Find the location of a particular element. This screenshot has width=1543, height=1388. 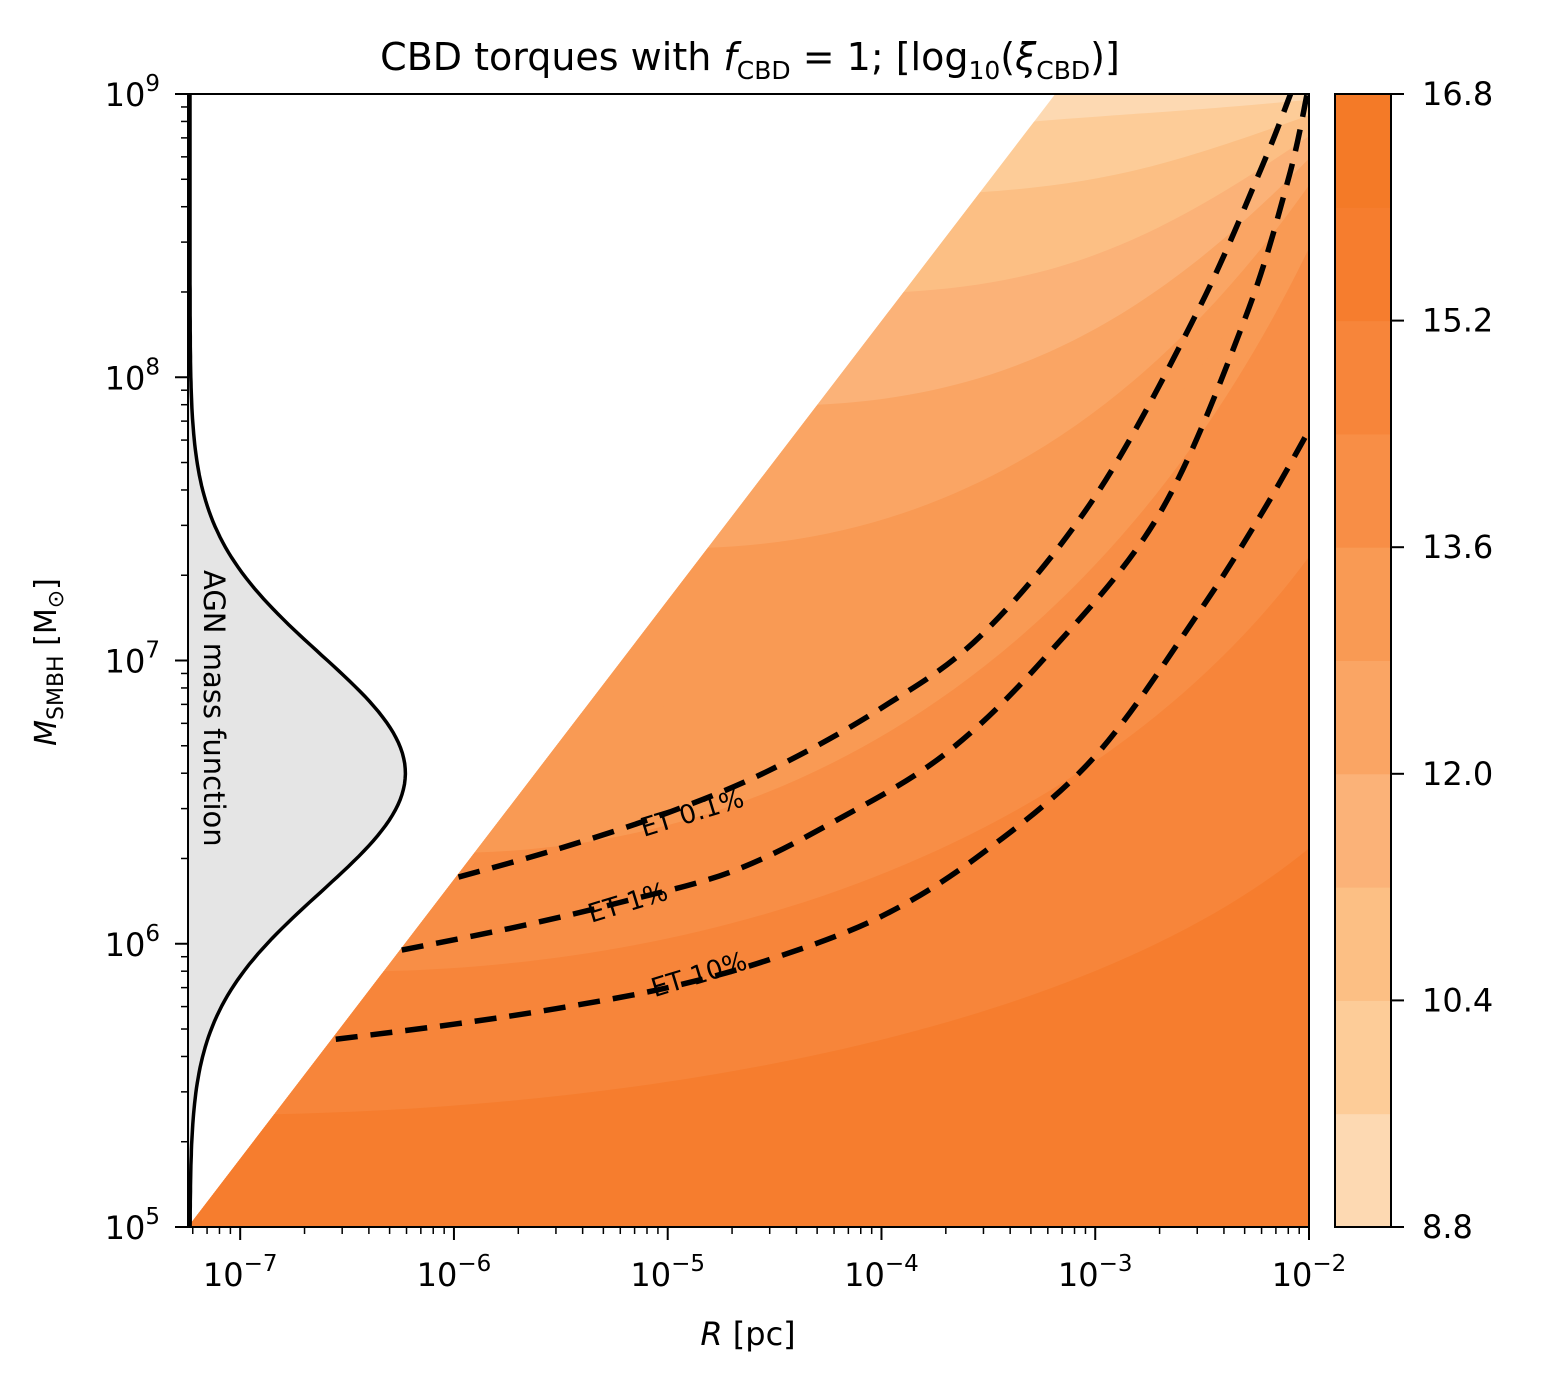

x-tick-label: 10⁻⁷ is located at coordinates (240, 1272).